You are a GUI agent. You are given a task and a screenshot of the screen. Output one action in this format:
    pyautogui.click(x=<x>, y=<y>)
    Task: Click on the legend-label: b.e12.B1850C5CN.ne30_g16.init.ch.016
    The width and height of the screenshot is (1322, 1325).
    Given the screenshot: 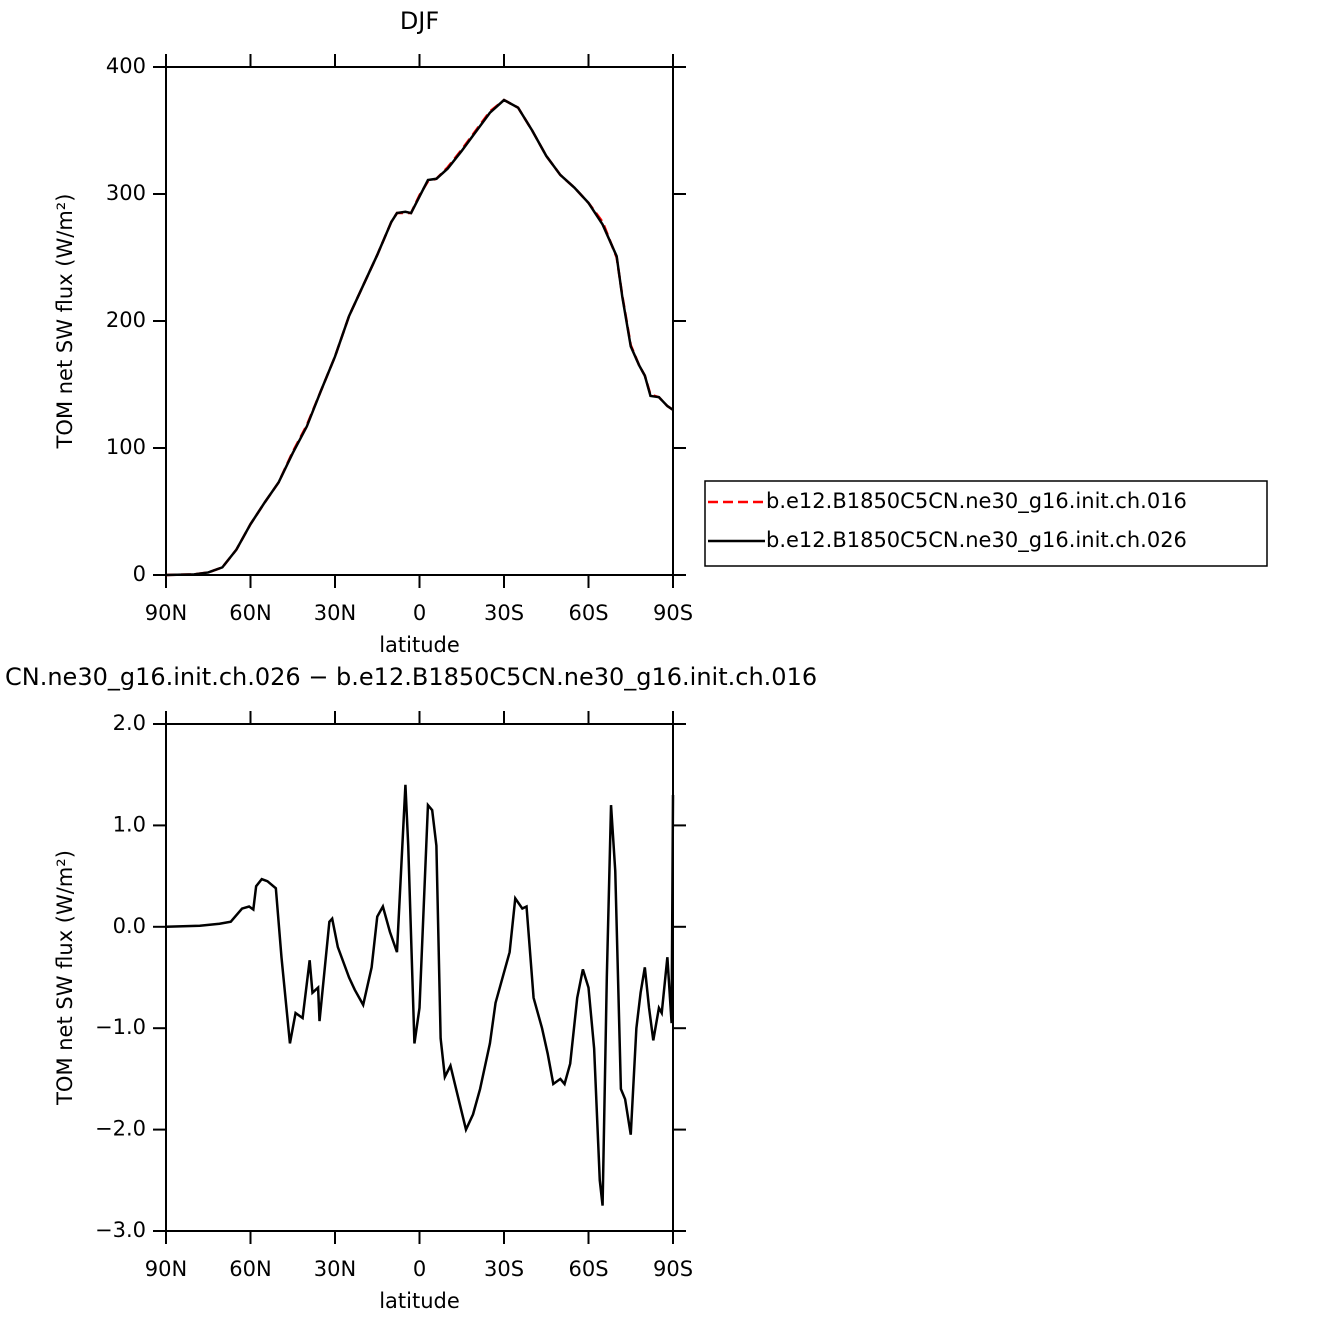 What is the action you would take?
    pyautogui.click(x=976, y=501)
    